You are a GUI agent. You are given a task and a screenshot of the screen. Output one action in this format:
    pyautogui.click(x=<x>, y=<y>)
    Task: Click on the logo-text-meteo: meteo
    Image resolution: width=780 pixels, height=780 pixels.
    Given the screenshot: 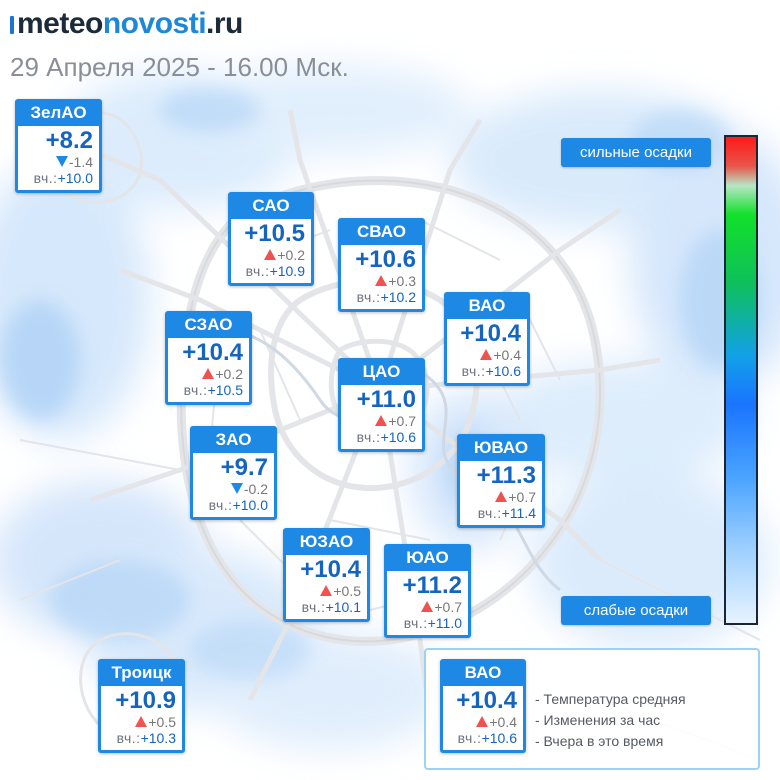 What is the action you would take?
    pyautogui.click(x=60, y=23)
    